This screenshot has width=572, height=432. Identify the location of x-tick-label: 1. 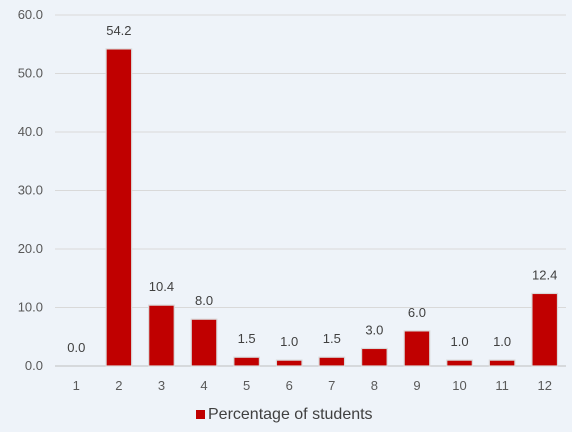
(76, 385).